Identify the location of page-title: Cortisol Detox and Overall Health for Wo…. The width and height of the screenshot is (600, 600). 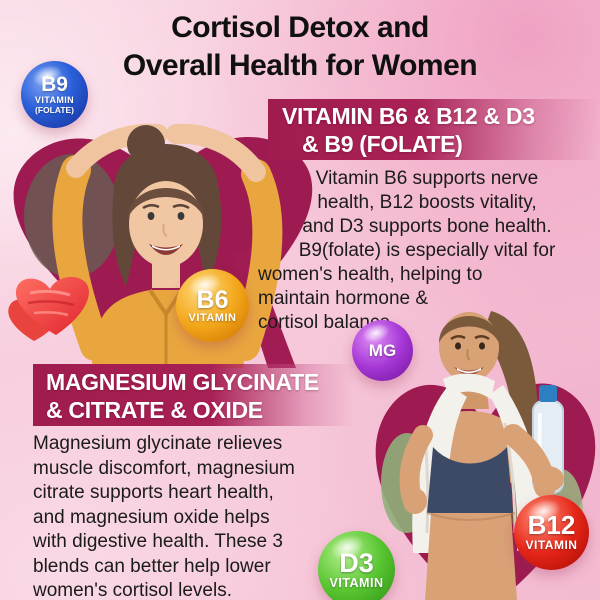
(300, 47).